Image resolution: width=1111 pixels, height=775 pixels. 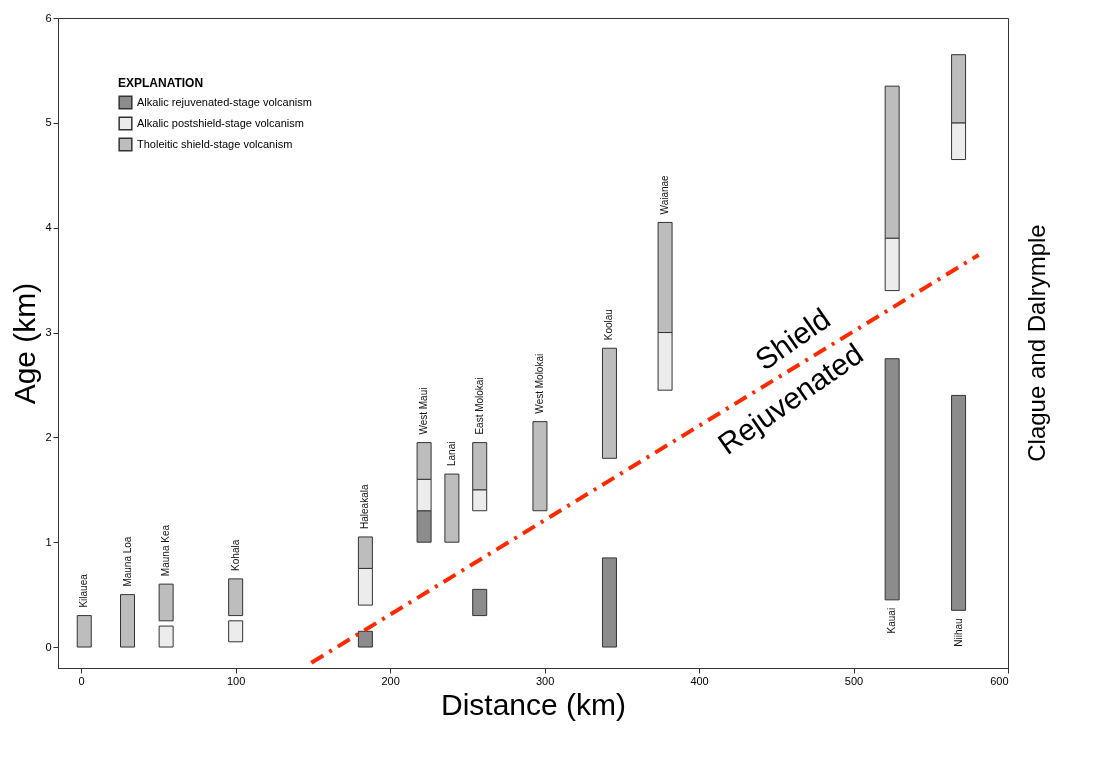 I want to click on text: Clague and Dalrymple, so click(x=1036, y=343).